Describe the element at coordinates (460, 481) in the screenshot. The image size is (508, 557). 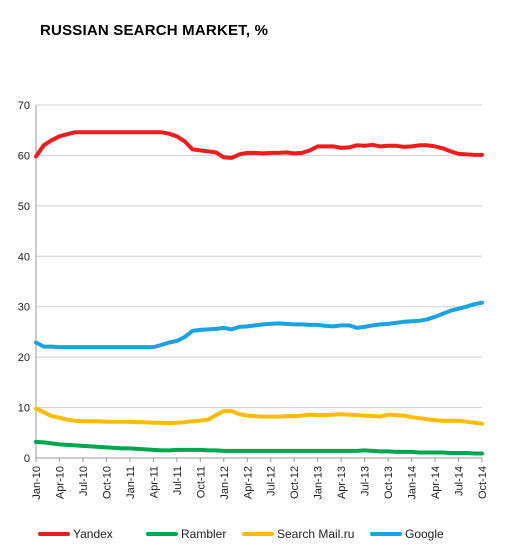
I see `x-tick-label: Jul-14` at that location.